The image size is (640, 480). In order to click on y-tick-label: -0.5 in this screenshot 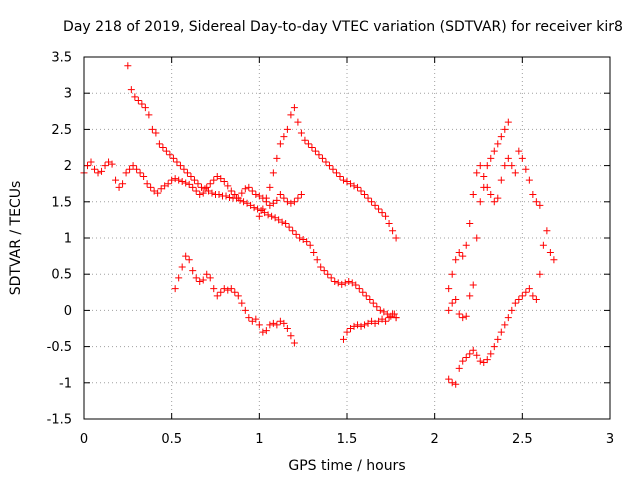, I will do `click(59, 347)`.